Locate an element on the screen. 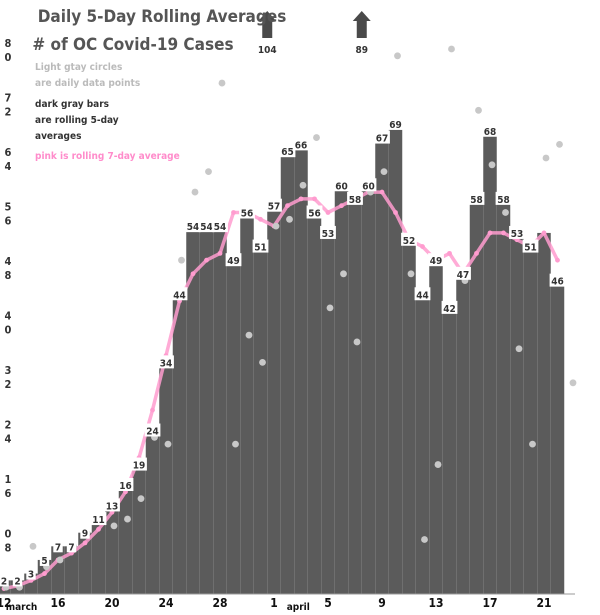 The image size is (600, 615). bar-value-label-23: 56 is located at coordinates (314, 214).